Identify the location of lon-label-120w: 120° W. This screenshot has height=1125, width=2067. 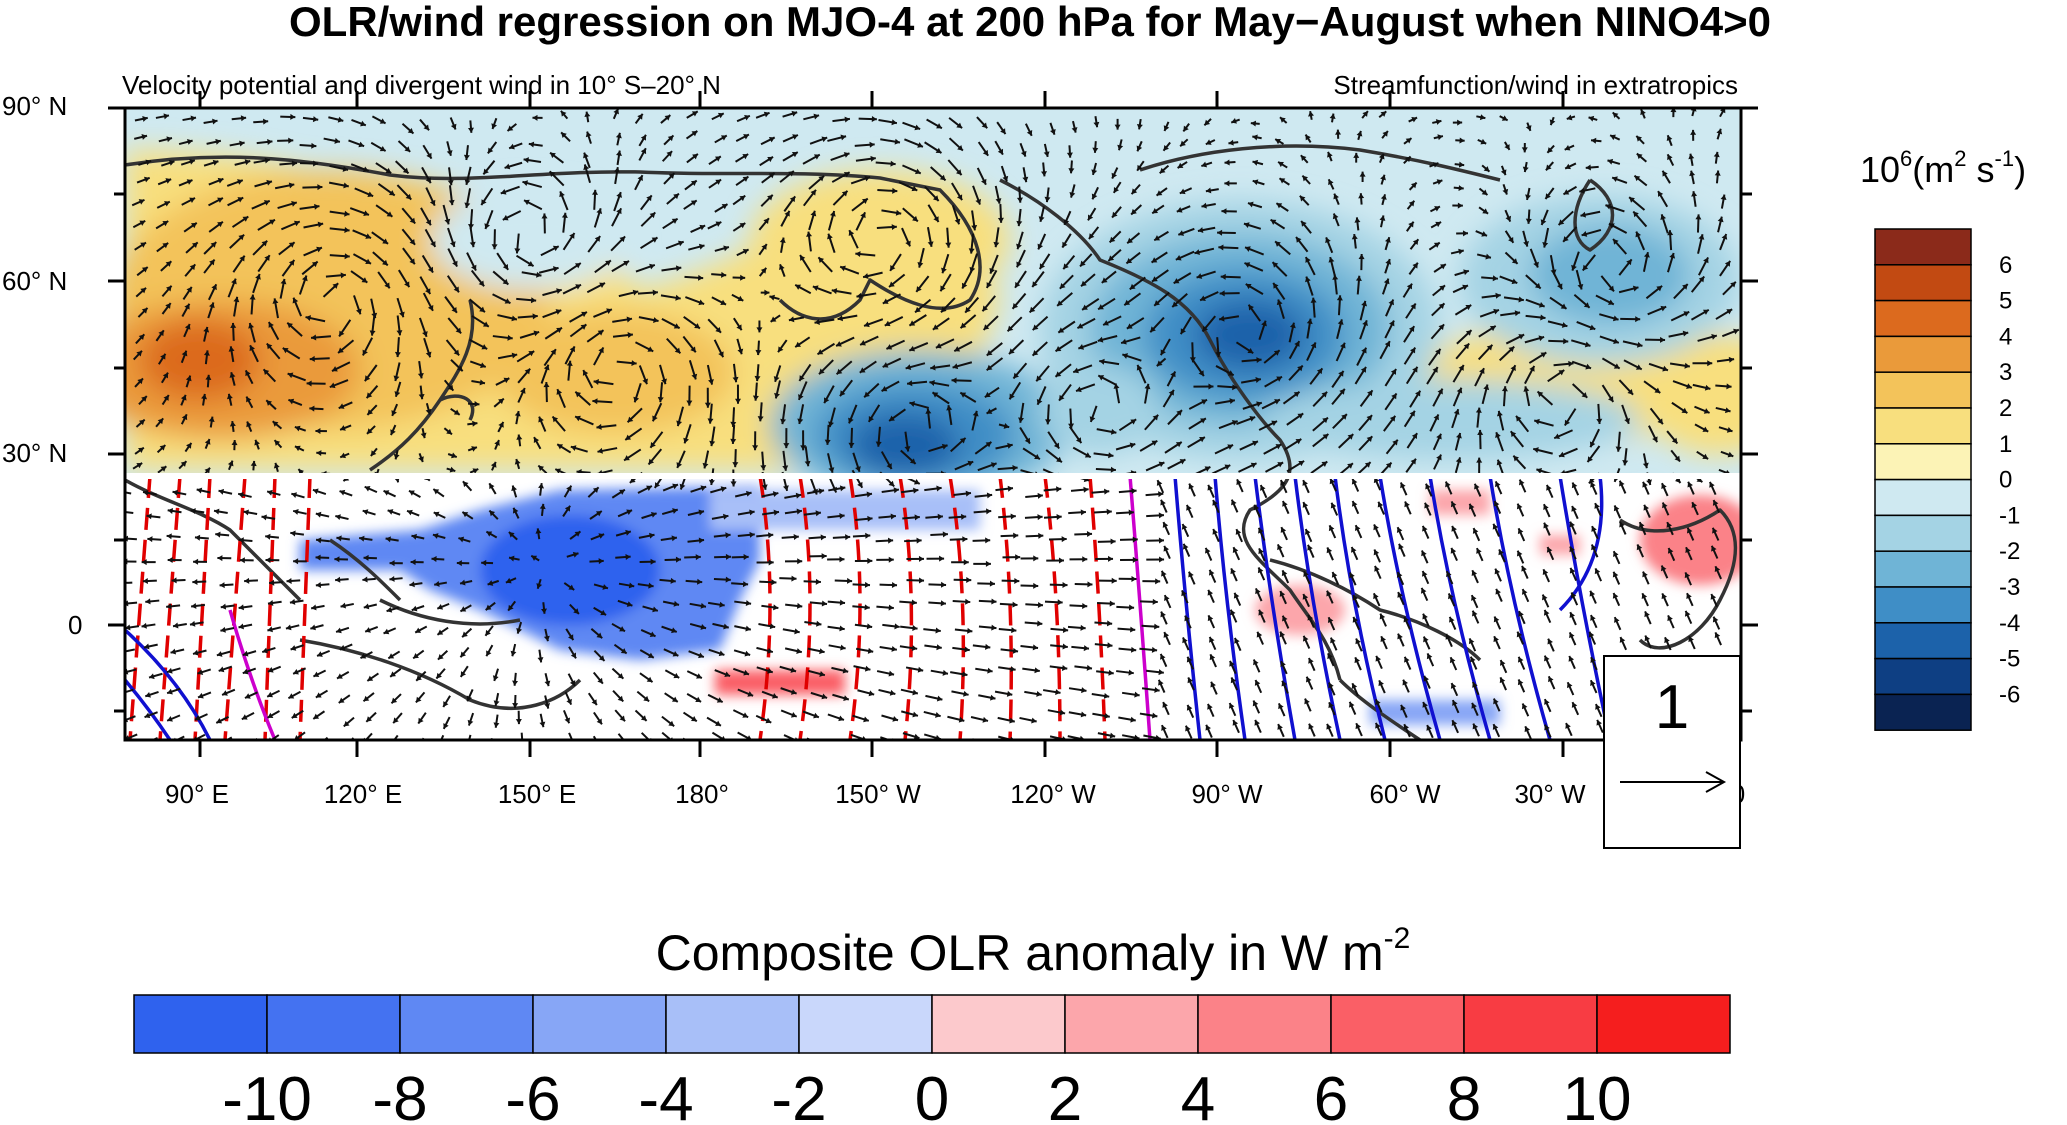
(1053, 794).